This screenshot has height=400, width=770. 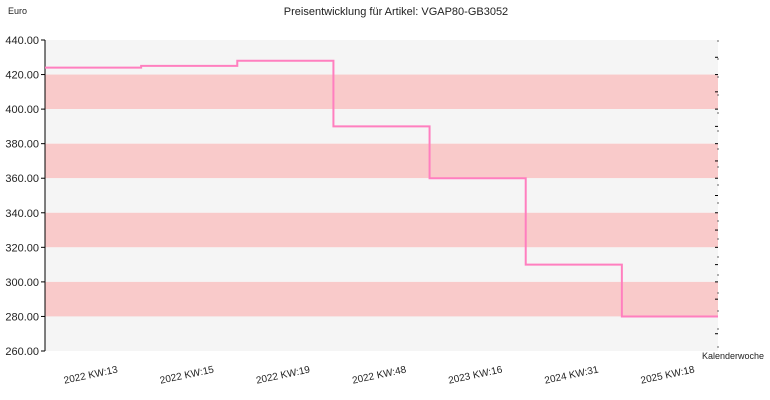 I want to click on x-tick-label: 2023 KW:16, so click(x=475, y=375).